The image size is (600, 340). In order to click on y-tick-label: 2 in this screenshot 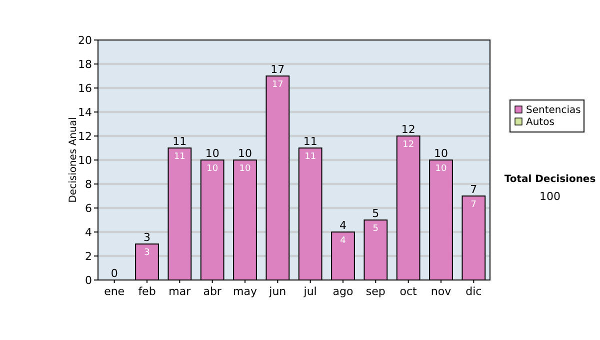, I will do `click(88, 256)`.